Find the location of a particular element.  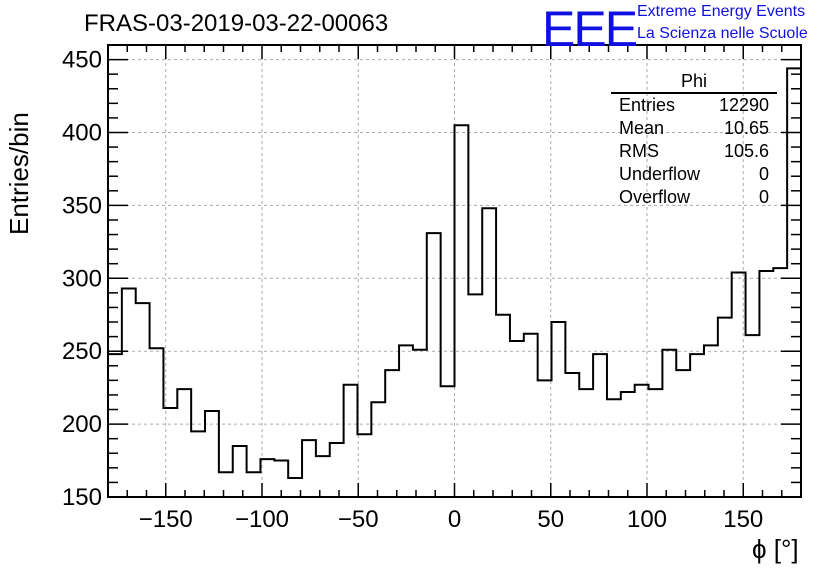

stats-label: Overflow is located at coordinates (655, 197).